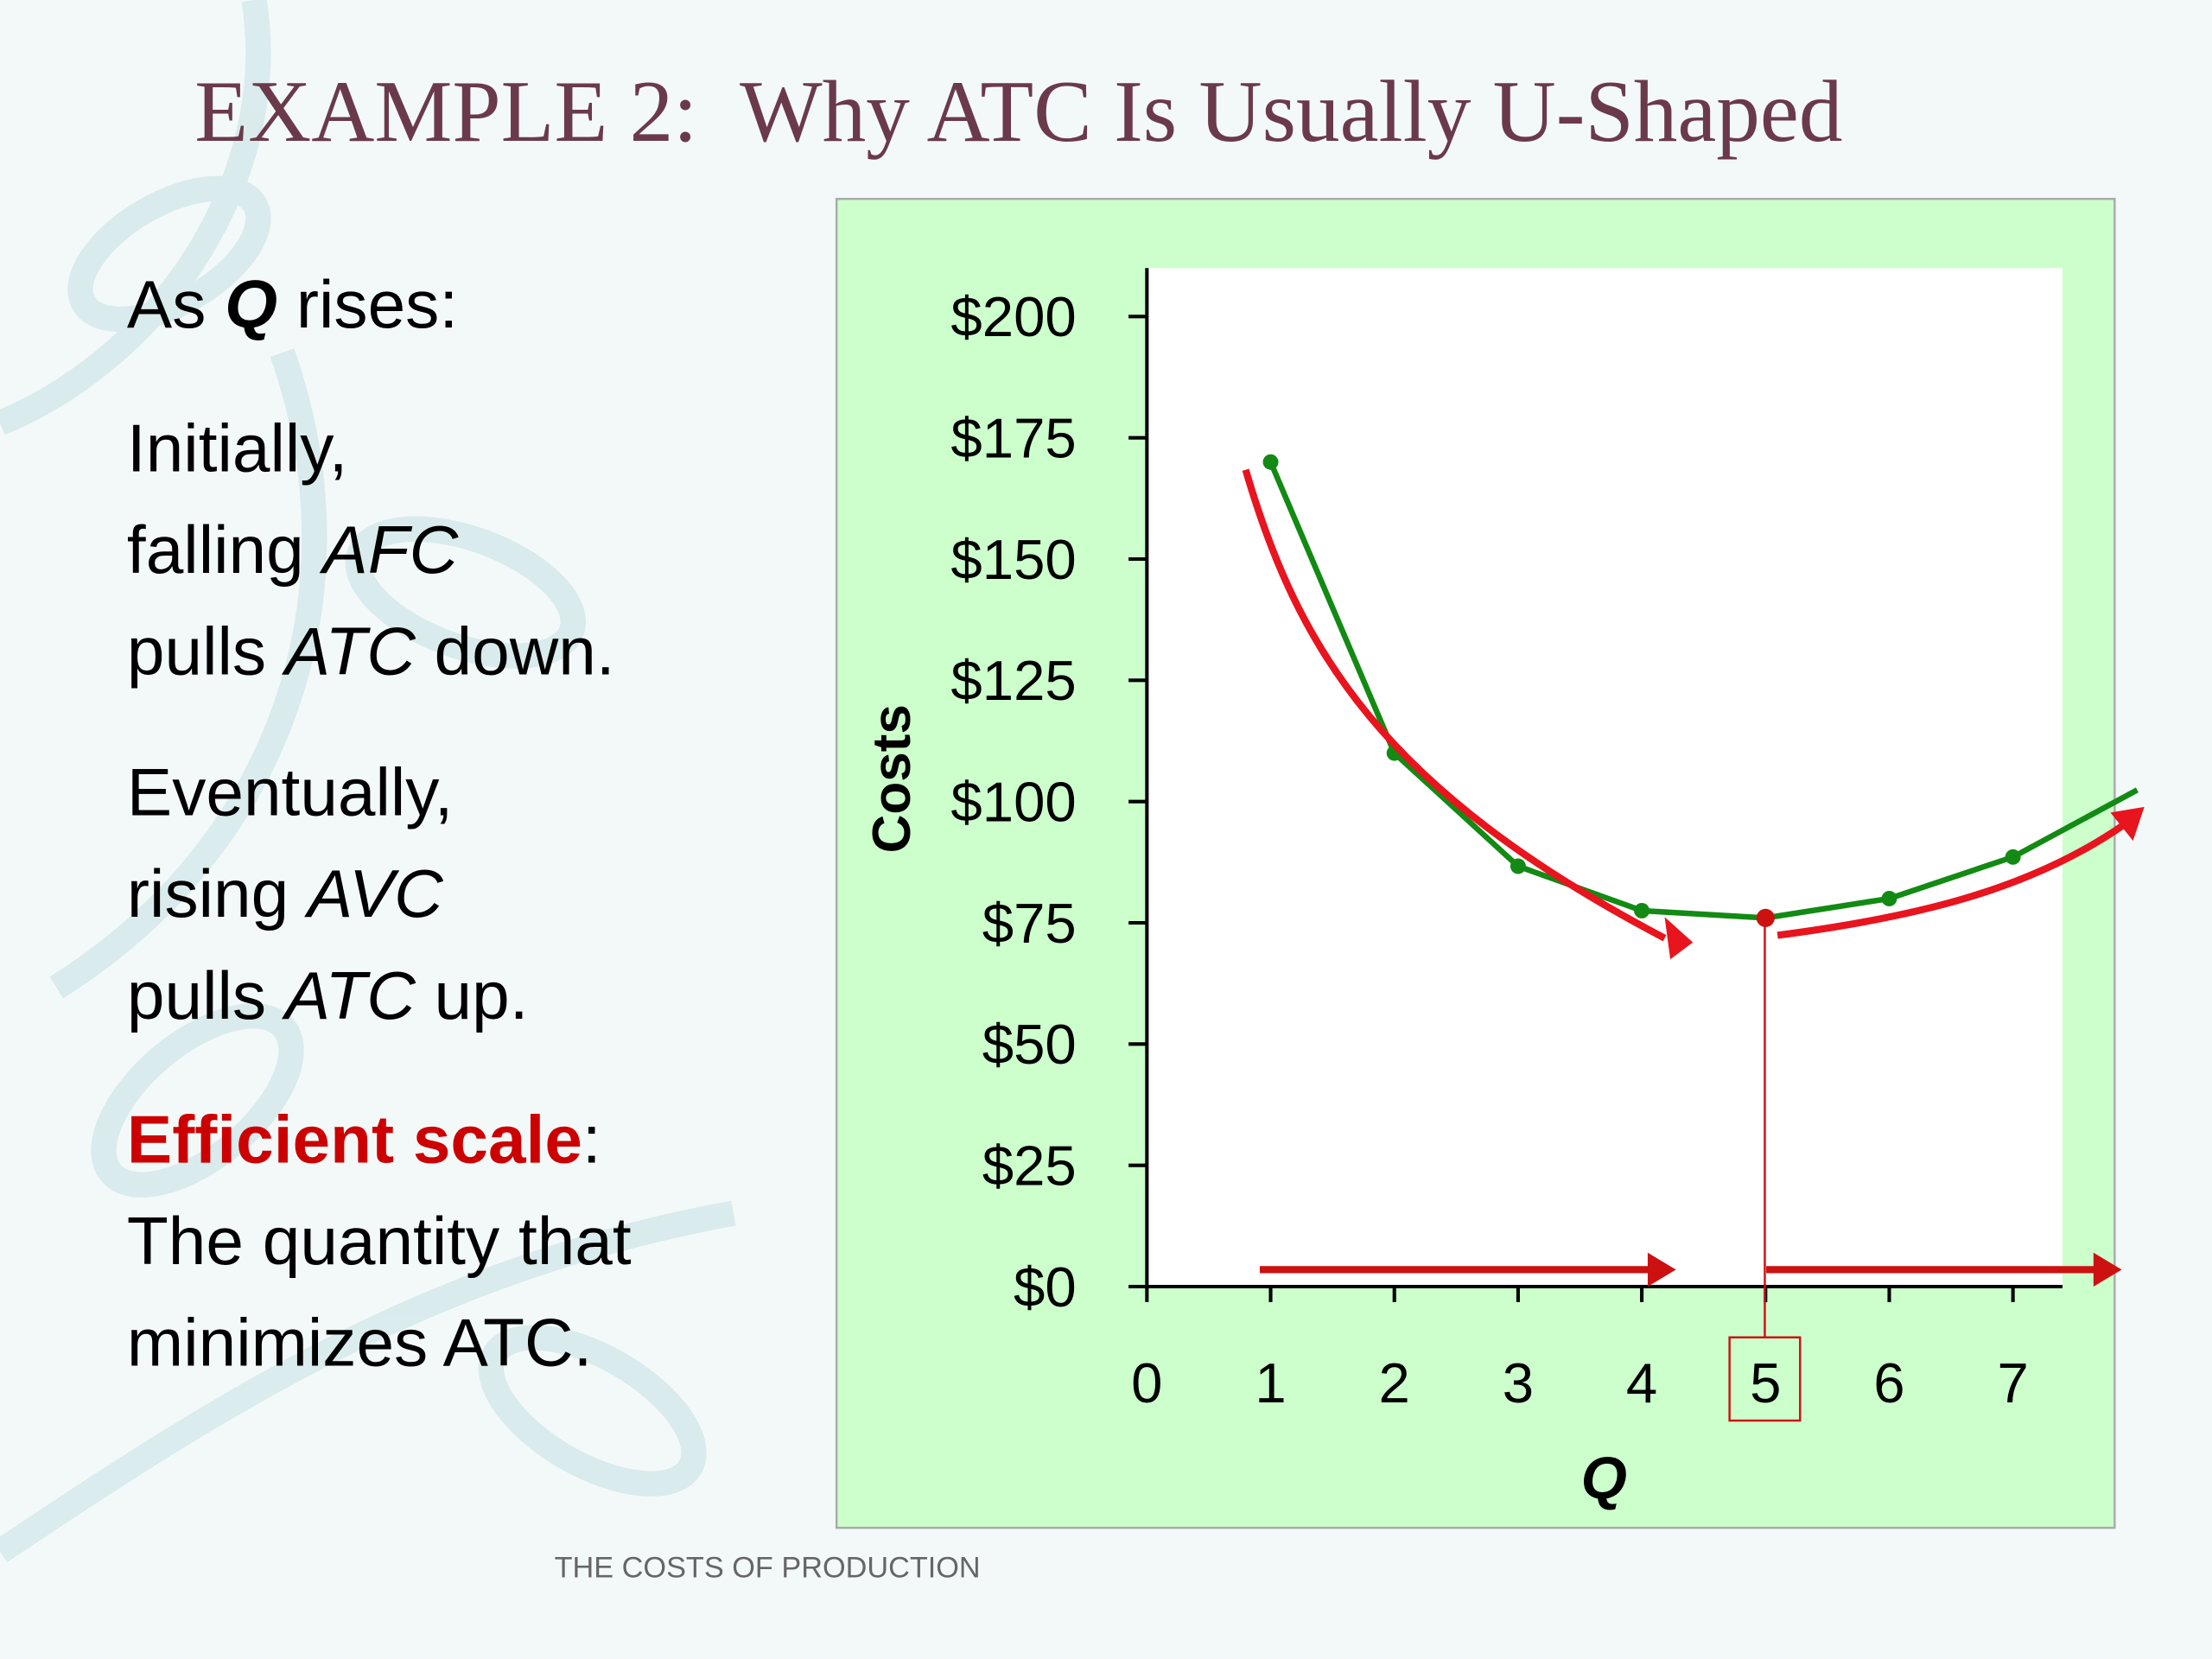  I want to click on text-line: The quantity that, so click(379, 1241).